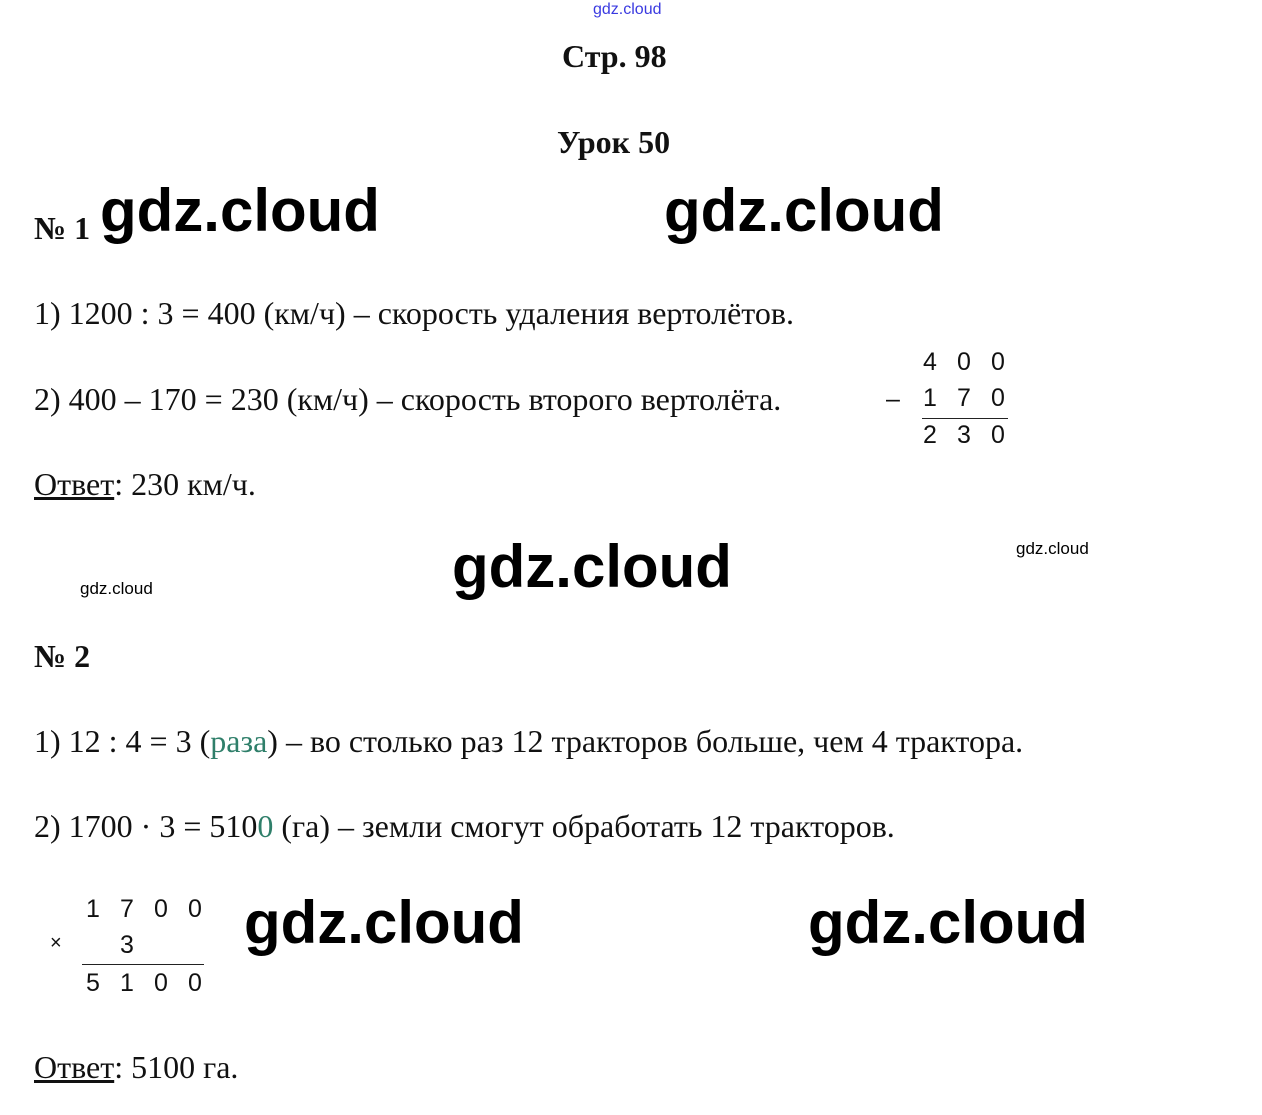  What do you see at coordinates (893, 399) in the screenshot?
I see `minus-operator: –` at bounding box center [893, 399].